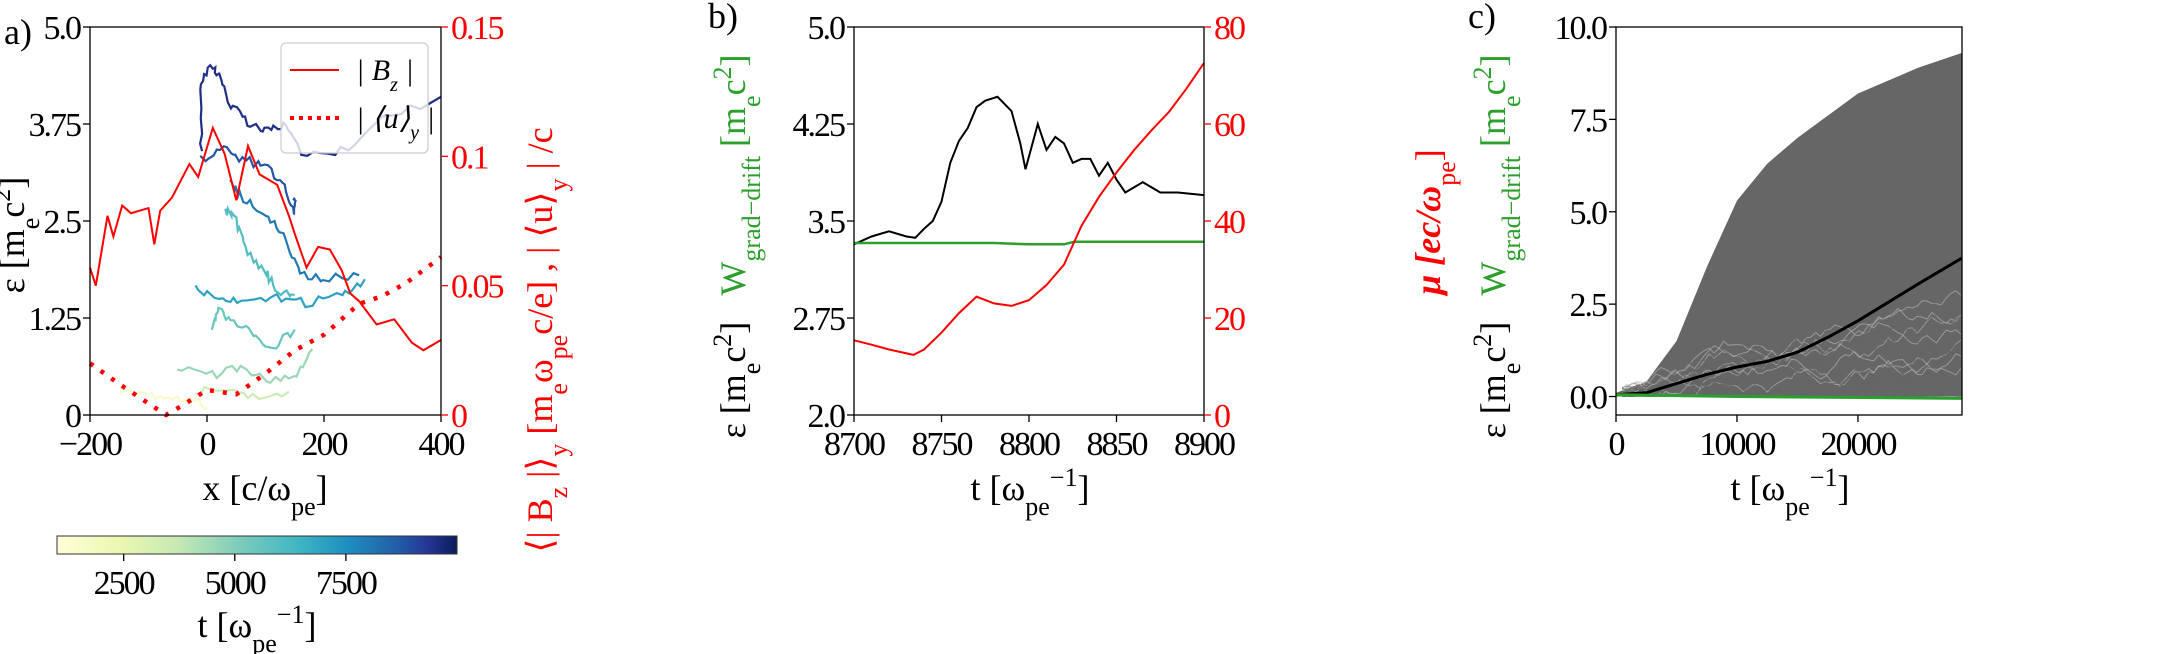 The width and height of the screenshot is (2170, 654). Describe the element at coordinates (124, 583) in the screenshot. I see `tick-label: 2500` at that location.